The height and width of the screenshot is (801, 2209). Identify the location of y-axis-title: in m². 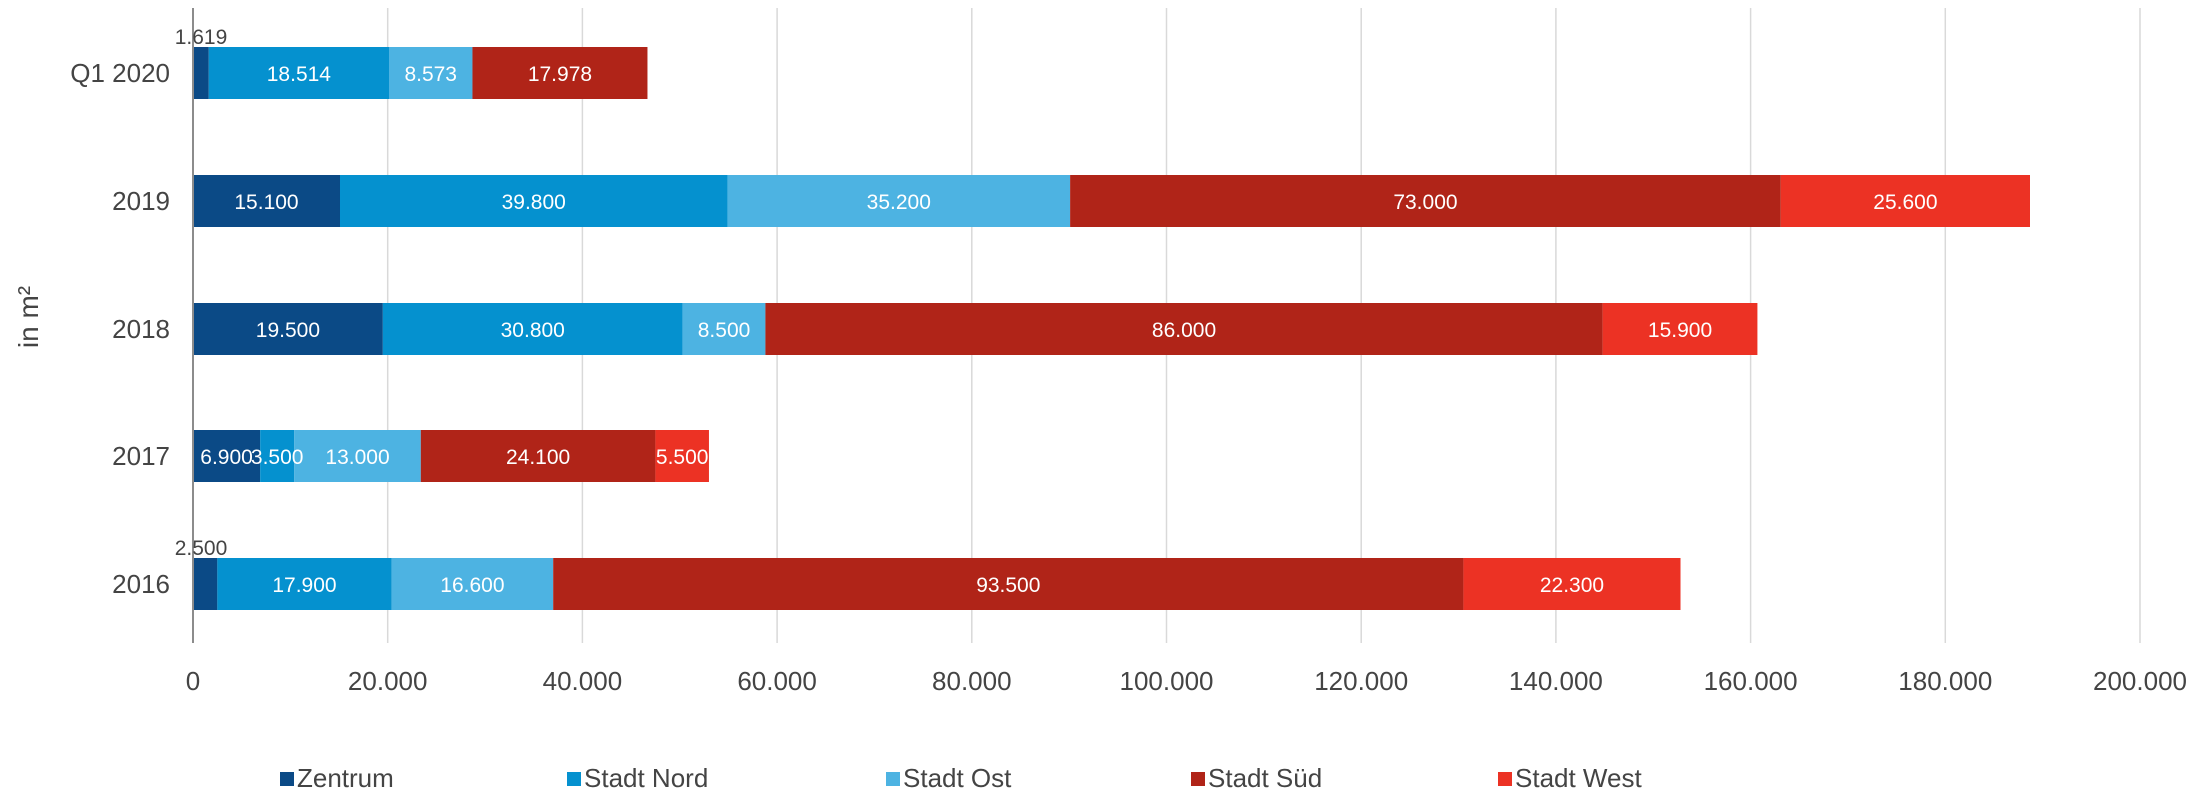
(28, 317).